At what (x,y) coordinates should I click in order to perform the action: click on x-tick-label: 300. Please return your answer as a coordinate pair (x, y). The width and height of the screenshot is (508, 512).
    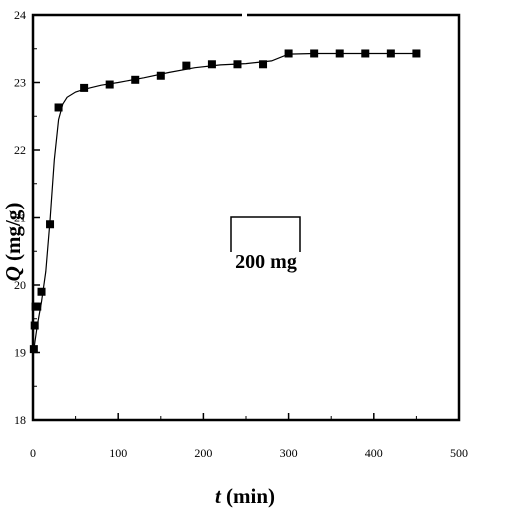
    Looking at the image, I should click on (289, 453).